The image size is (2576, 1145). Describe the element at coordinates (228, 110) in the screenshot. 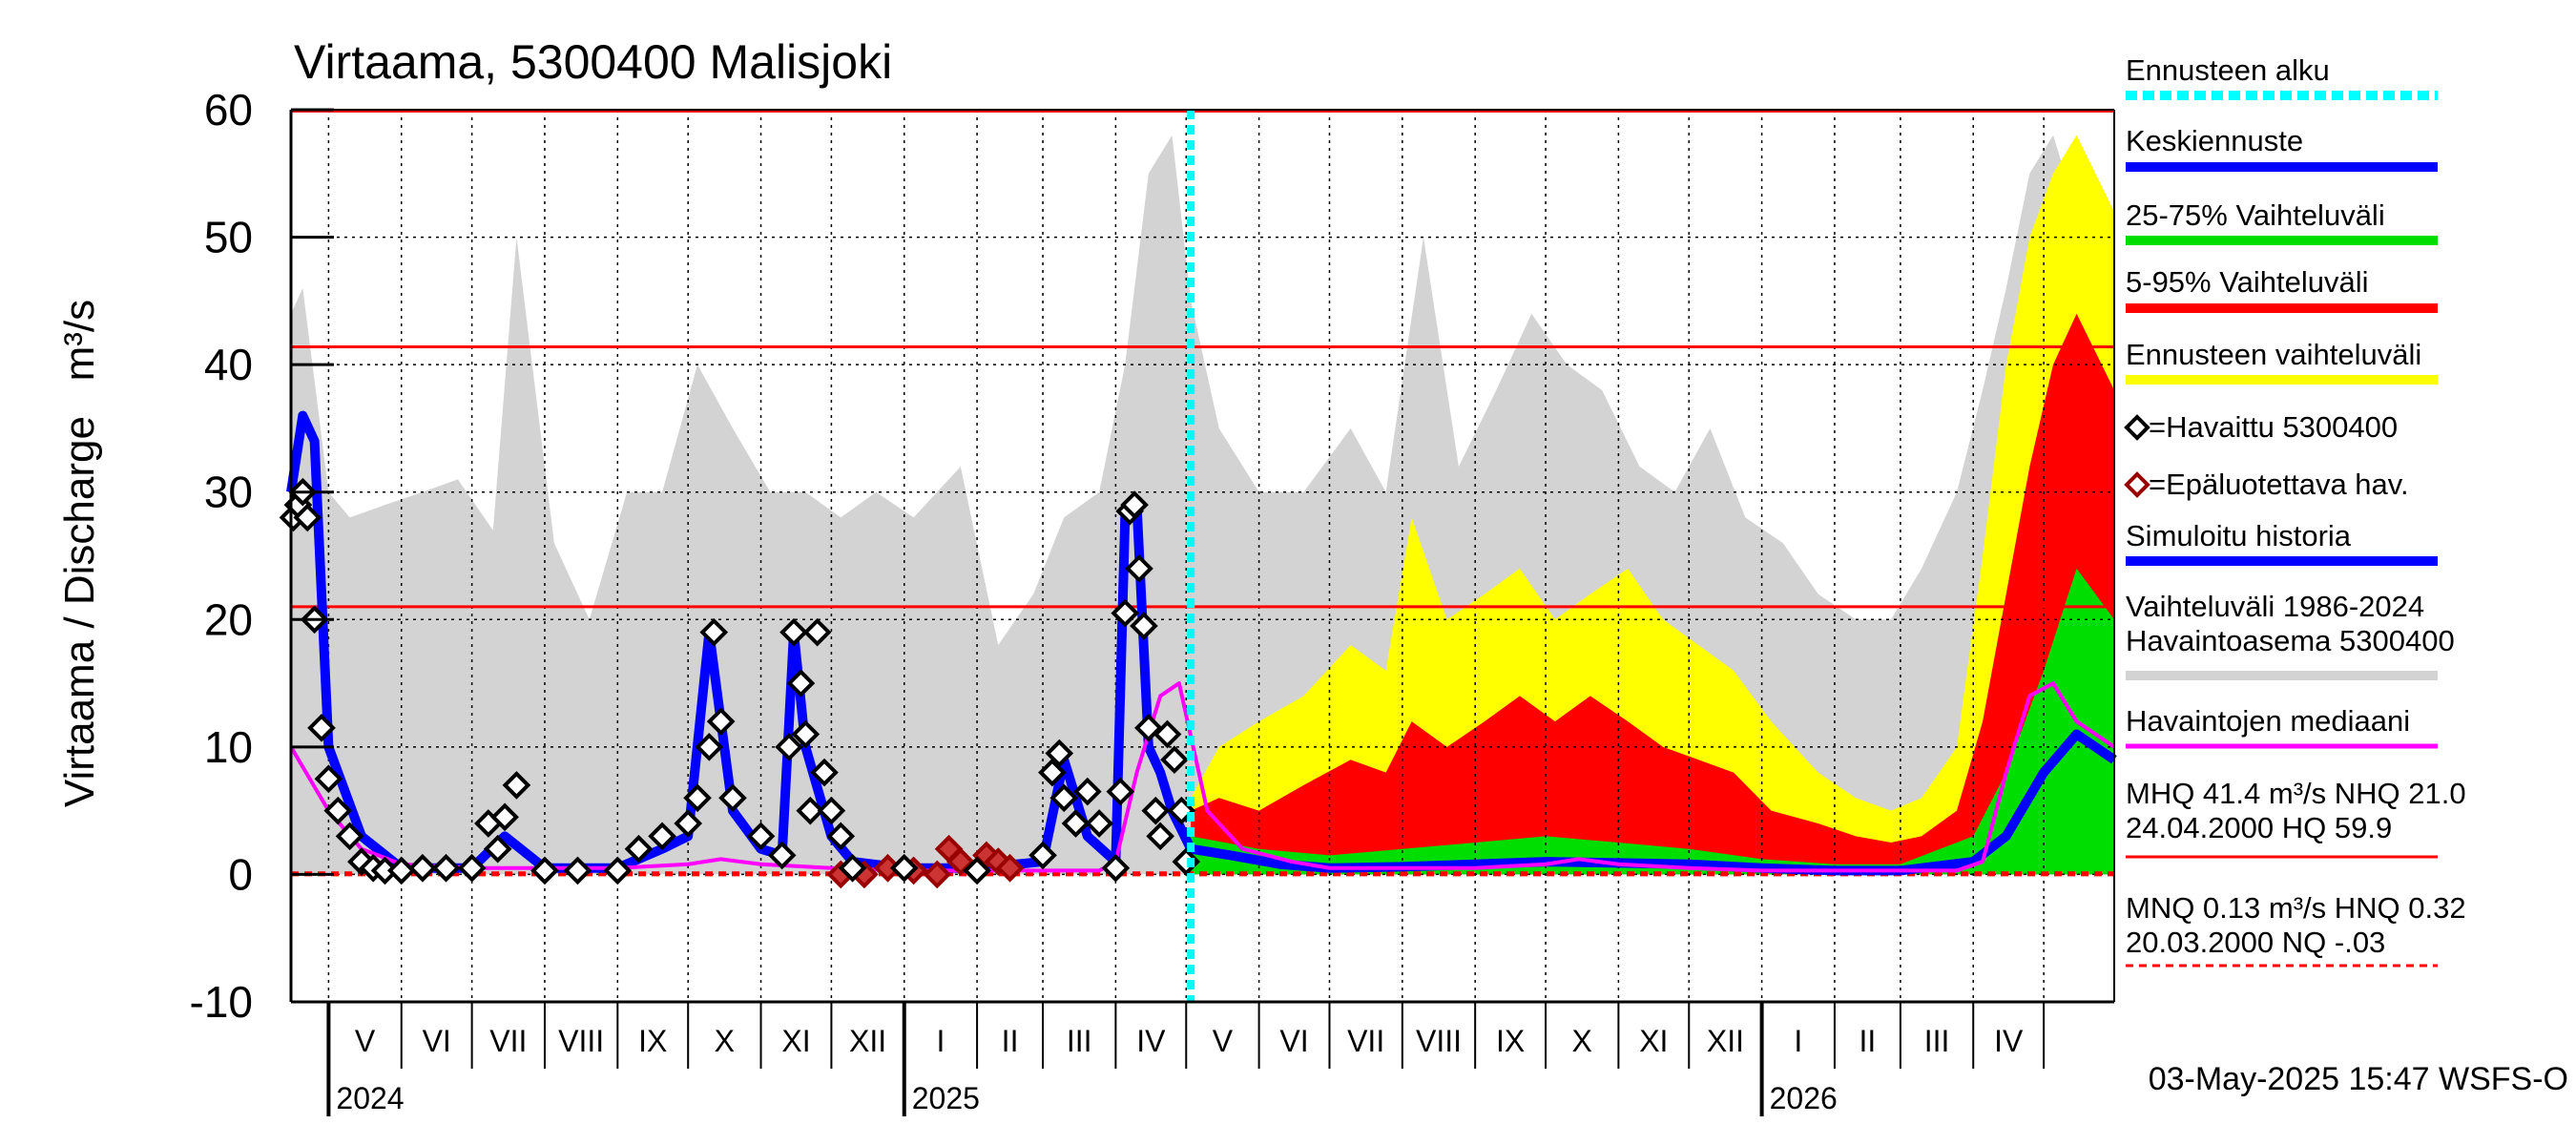

I see `y-tick-label: 60` at that location.